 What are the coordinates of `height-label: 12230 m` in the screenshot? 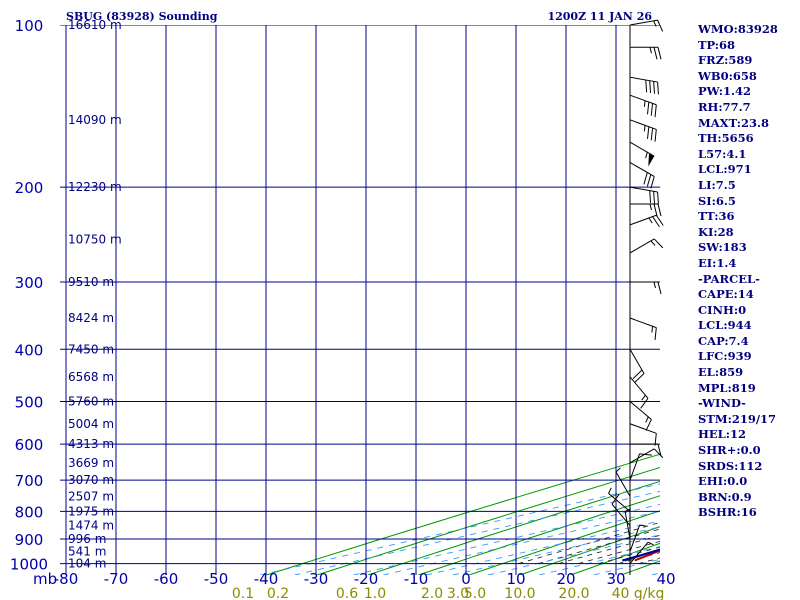 It's located at (95, 187).